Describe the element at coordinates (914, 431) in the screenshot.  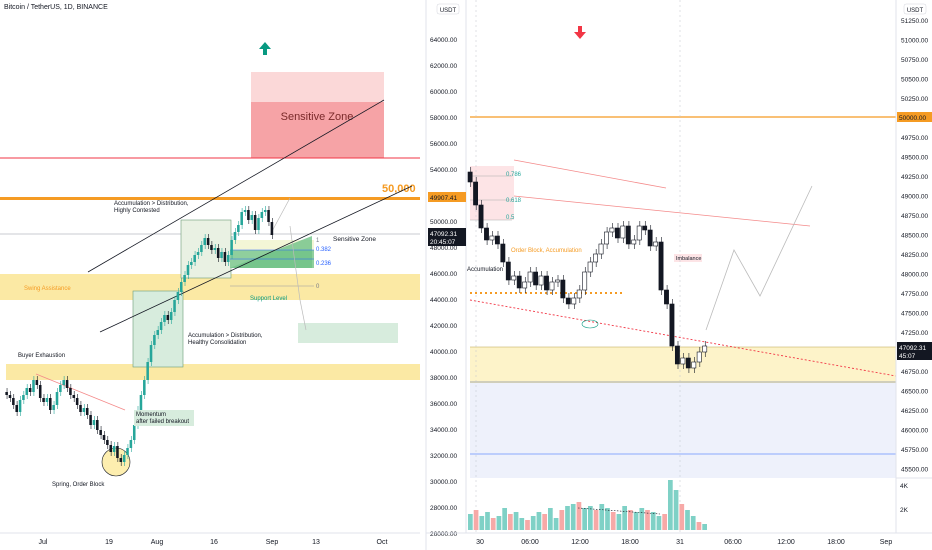
I see `price-tick-right: 46000.00` at that location.